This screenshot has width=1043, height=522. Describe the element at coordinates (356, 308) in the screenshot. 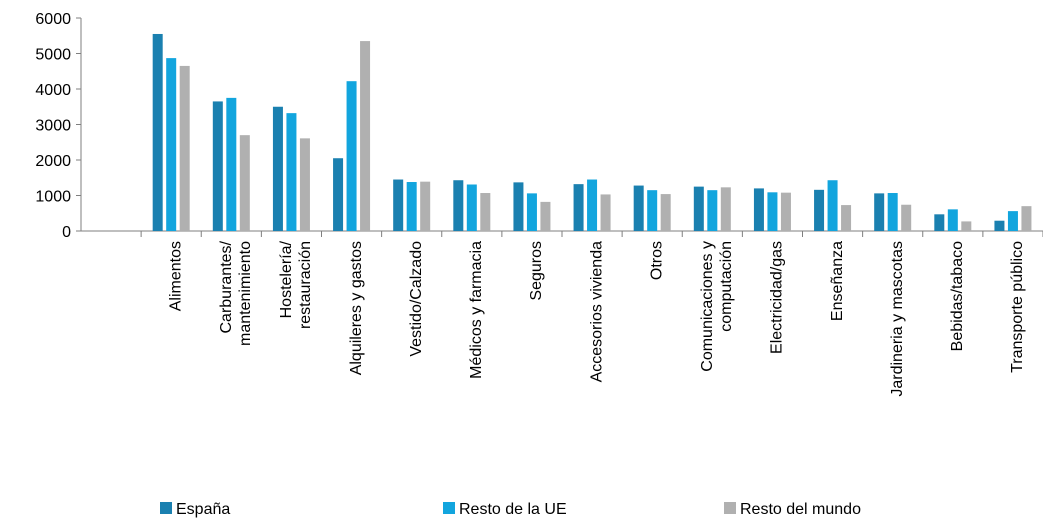

I see `x-tick-label: Alquileres y gastos` at that location.